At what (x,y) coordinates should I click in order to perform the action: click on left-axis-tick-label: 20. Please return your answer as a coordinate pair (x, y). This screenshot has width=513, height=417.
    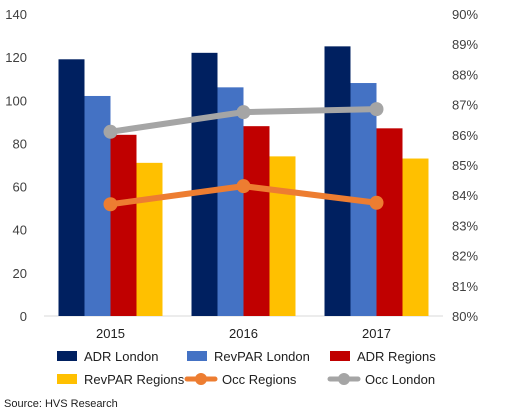
    Looking at the image, I should click on (20, 273).